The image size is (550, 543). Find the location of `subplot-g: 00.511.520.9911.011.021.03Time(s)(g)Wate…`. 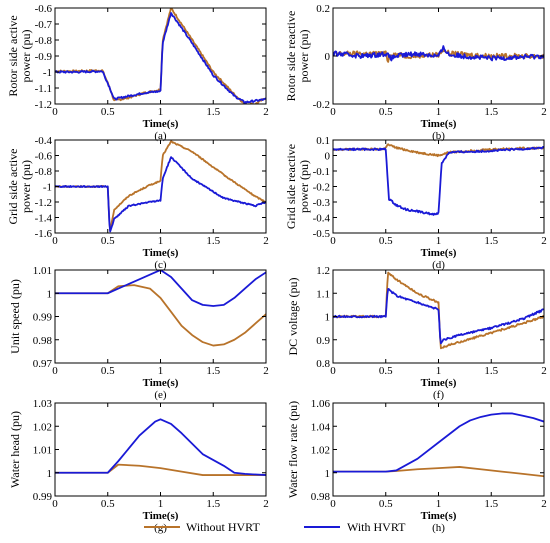

subplot-g: 00.511.520.9911.011.021.03Time(s)(g)Wate… is located at coordinates (138, 466).